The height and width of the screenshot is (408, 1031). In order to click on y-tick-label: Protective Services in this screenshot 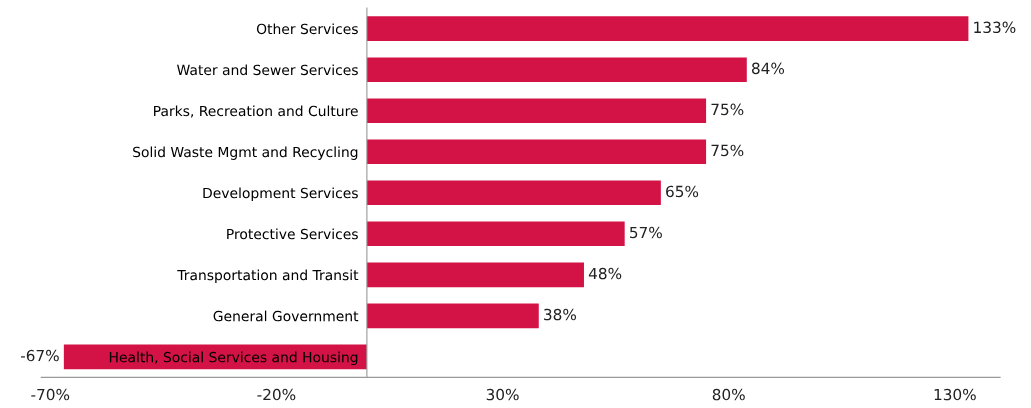, I will do `click(292, 234)`.